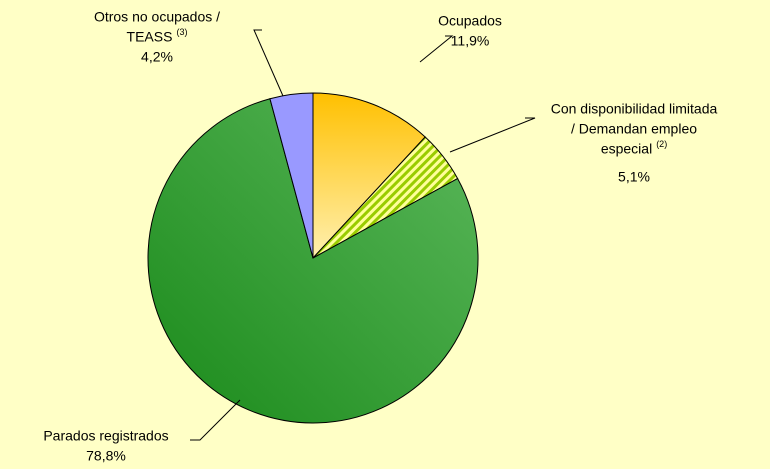 Image resolution: width=770 pixels, height=469 pixels. Describe the element at coordinates (157, 17) in the screenshot. I see `slice-label: Otros no ocupados /` at that location.